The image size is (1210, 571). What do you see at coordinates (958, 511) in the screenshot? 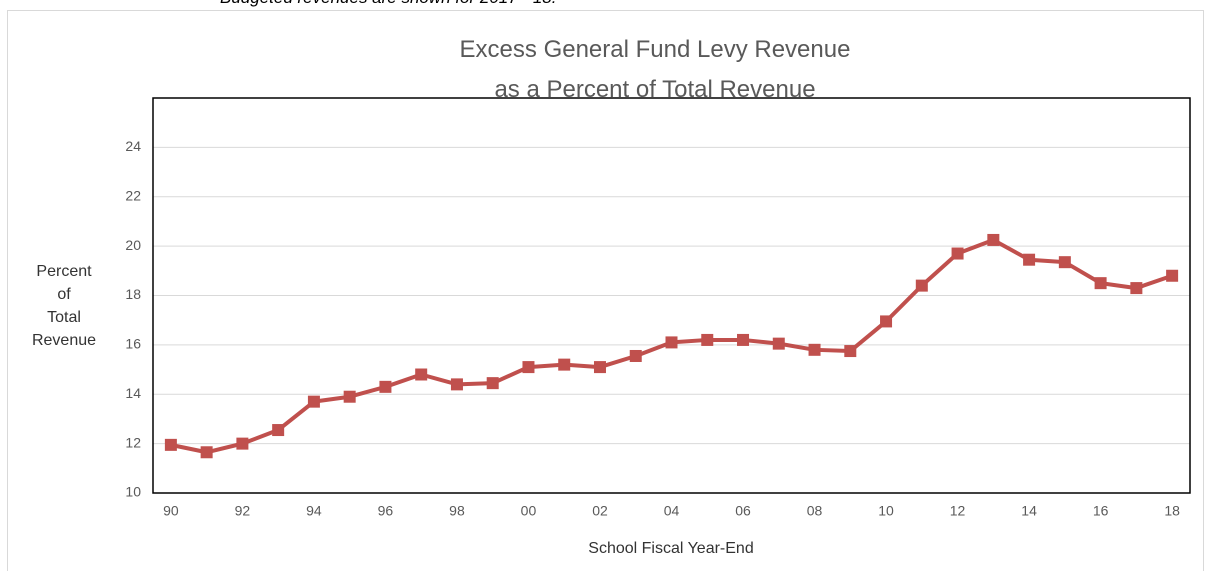
I see `x-tick-label: 12` at bounding box center [958, 511].